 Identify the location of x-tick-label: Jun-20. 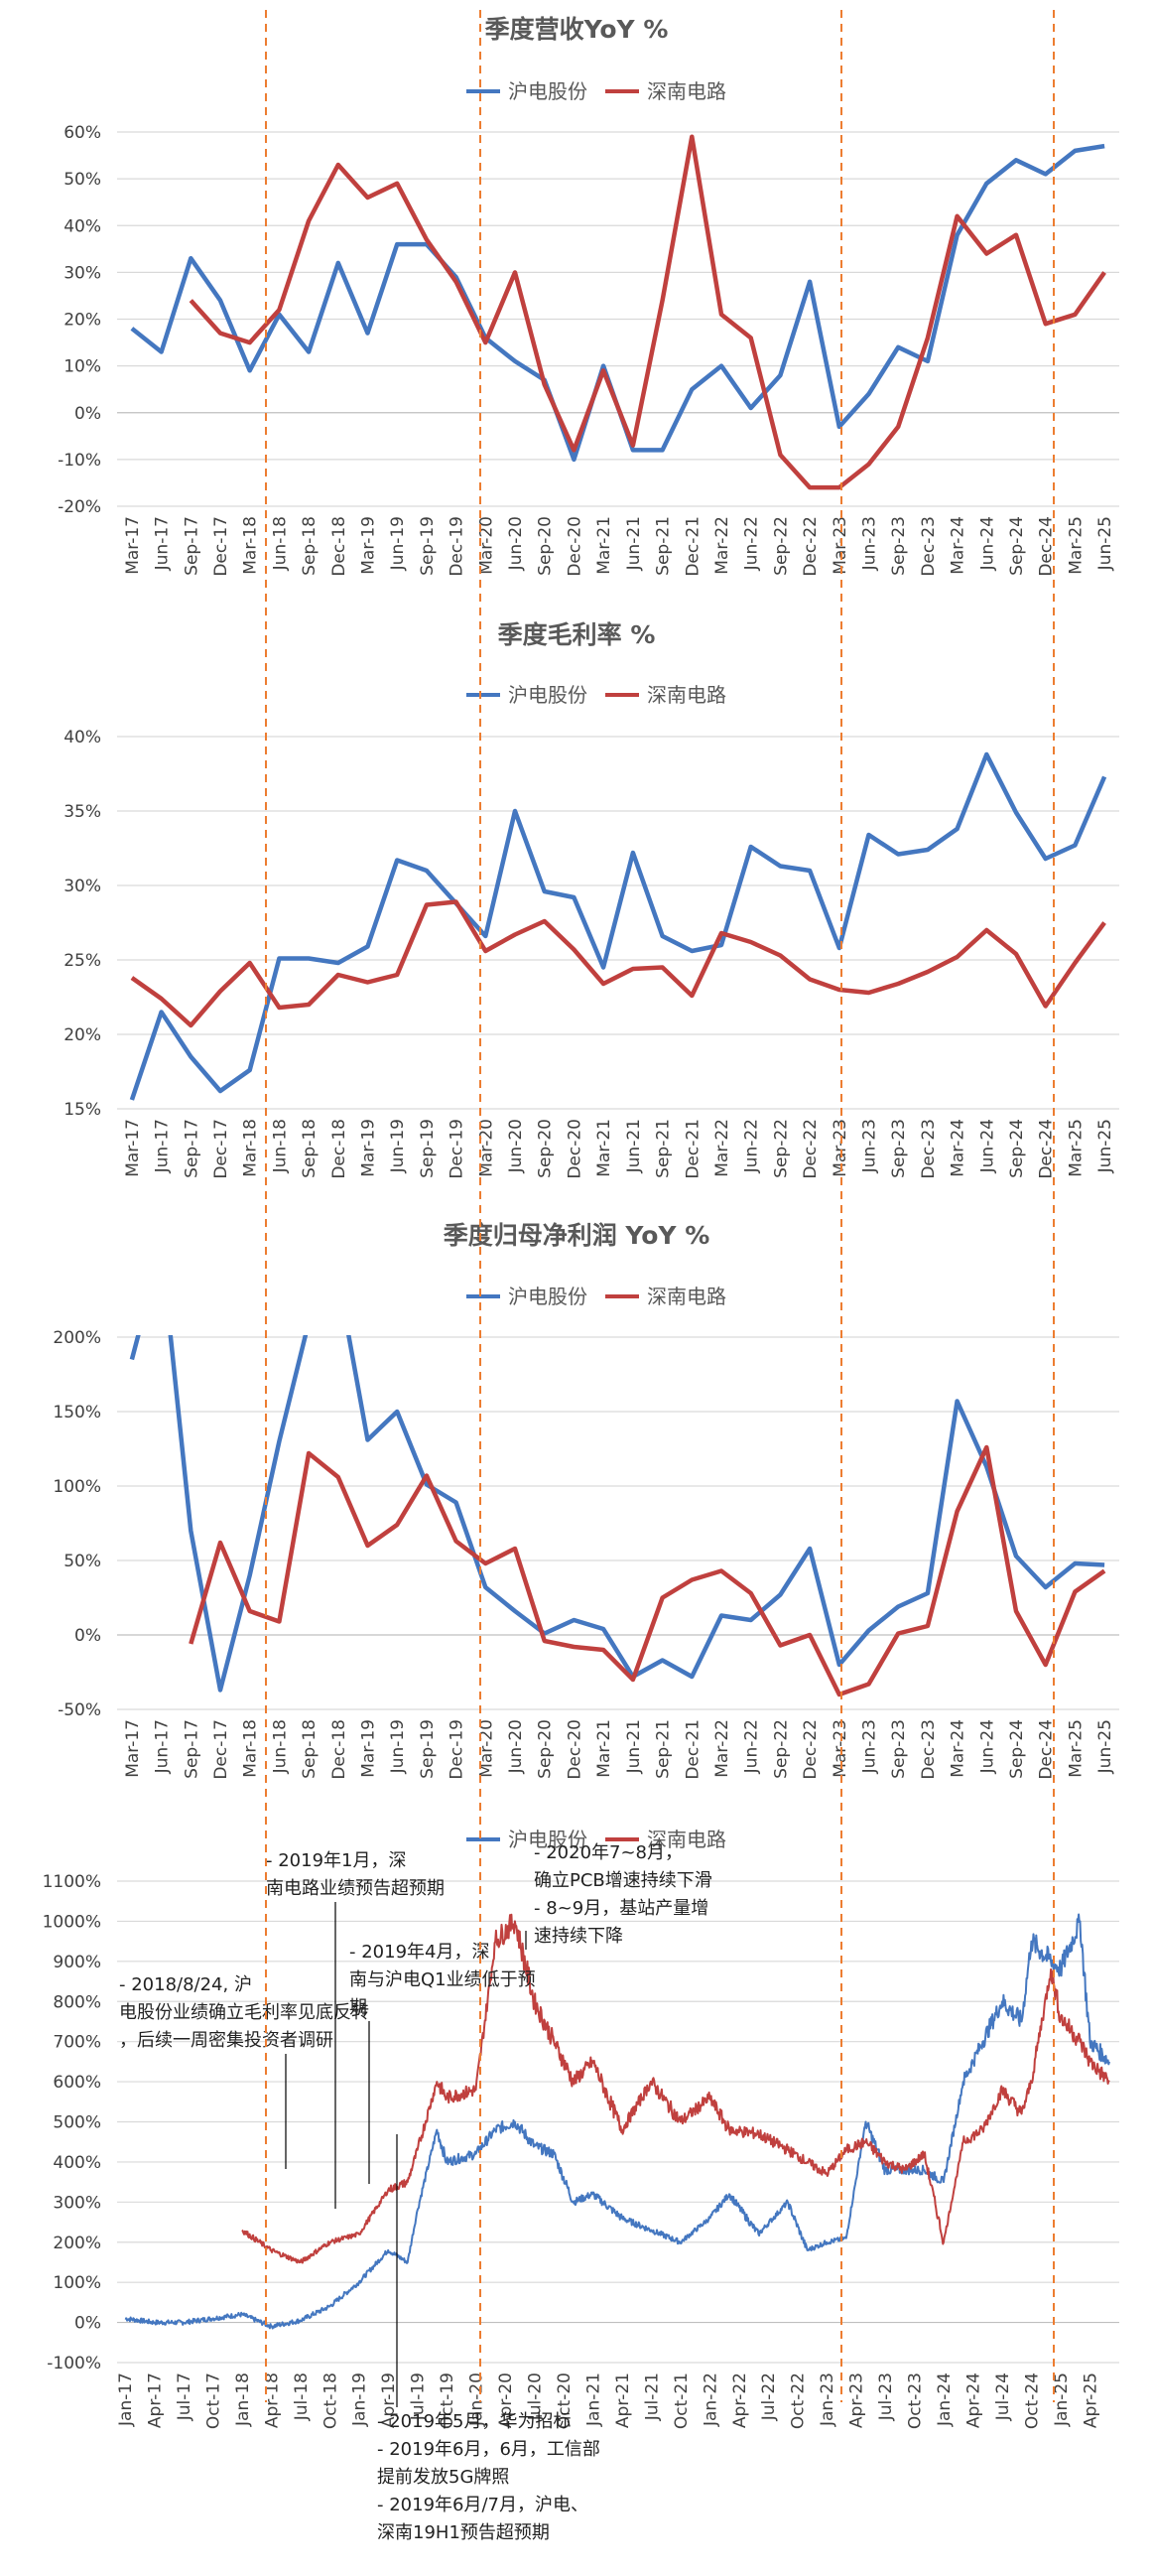
(516, 1746).